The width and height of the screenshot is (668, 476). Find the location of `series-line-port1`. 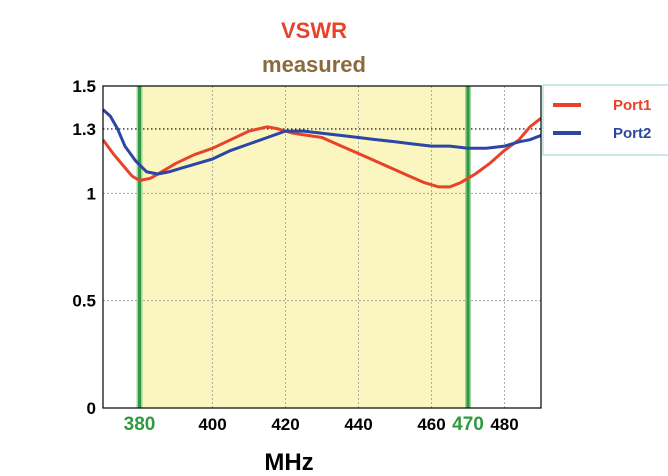

series-line-port1 is located at coordinates (322, 153).